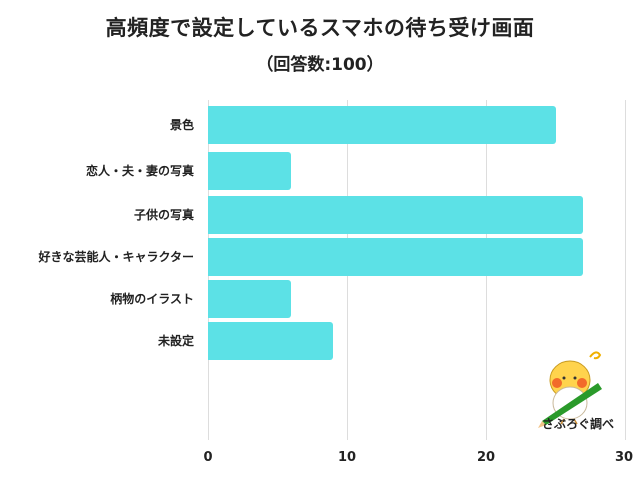 The image size is (640, 480). I want to click on x-tick-10: 10, so click(347, 457).